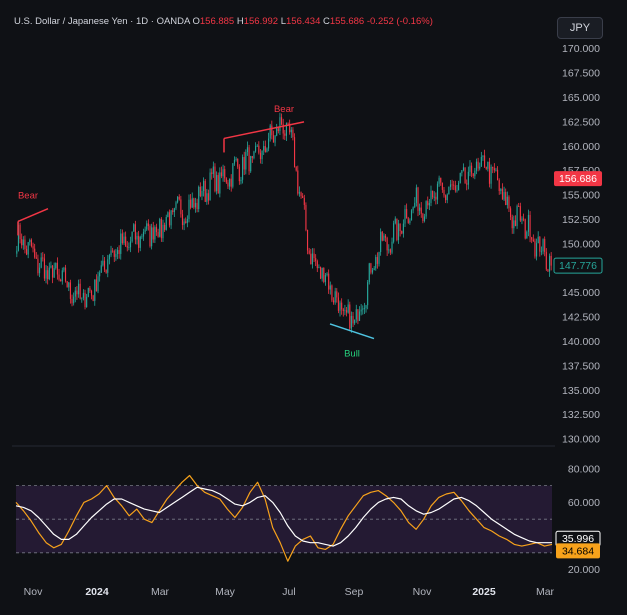 This screenshot has height=615, width=627. Describe the element at coordinates (580, 28) in the screenshot. I see `currency-button: JPY` at that location.